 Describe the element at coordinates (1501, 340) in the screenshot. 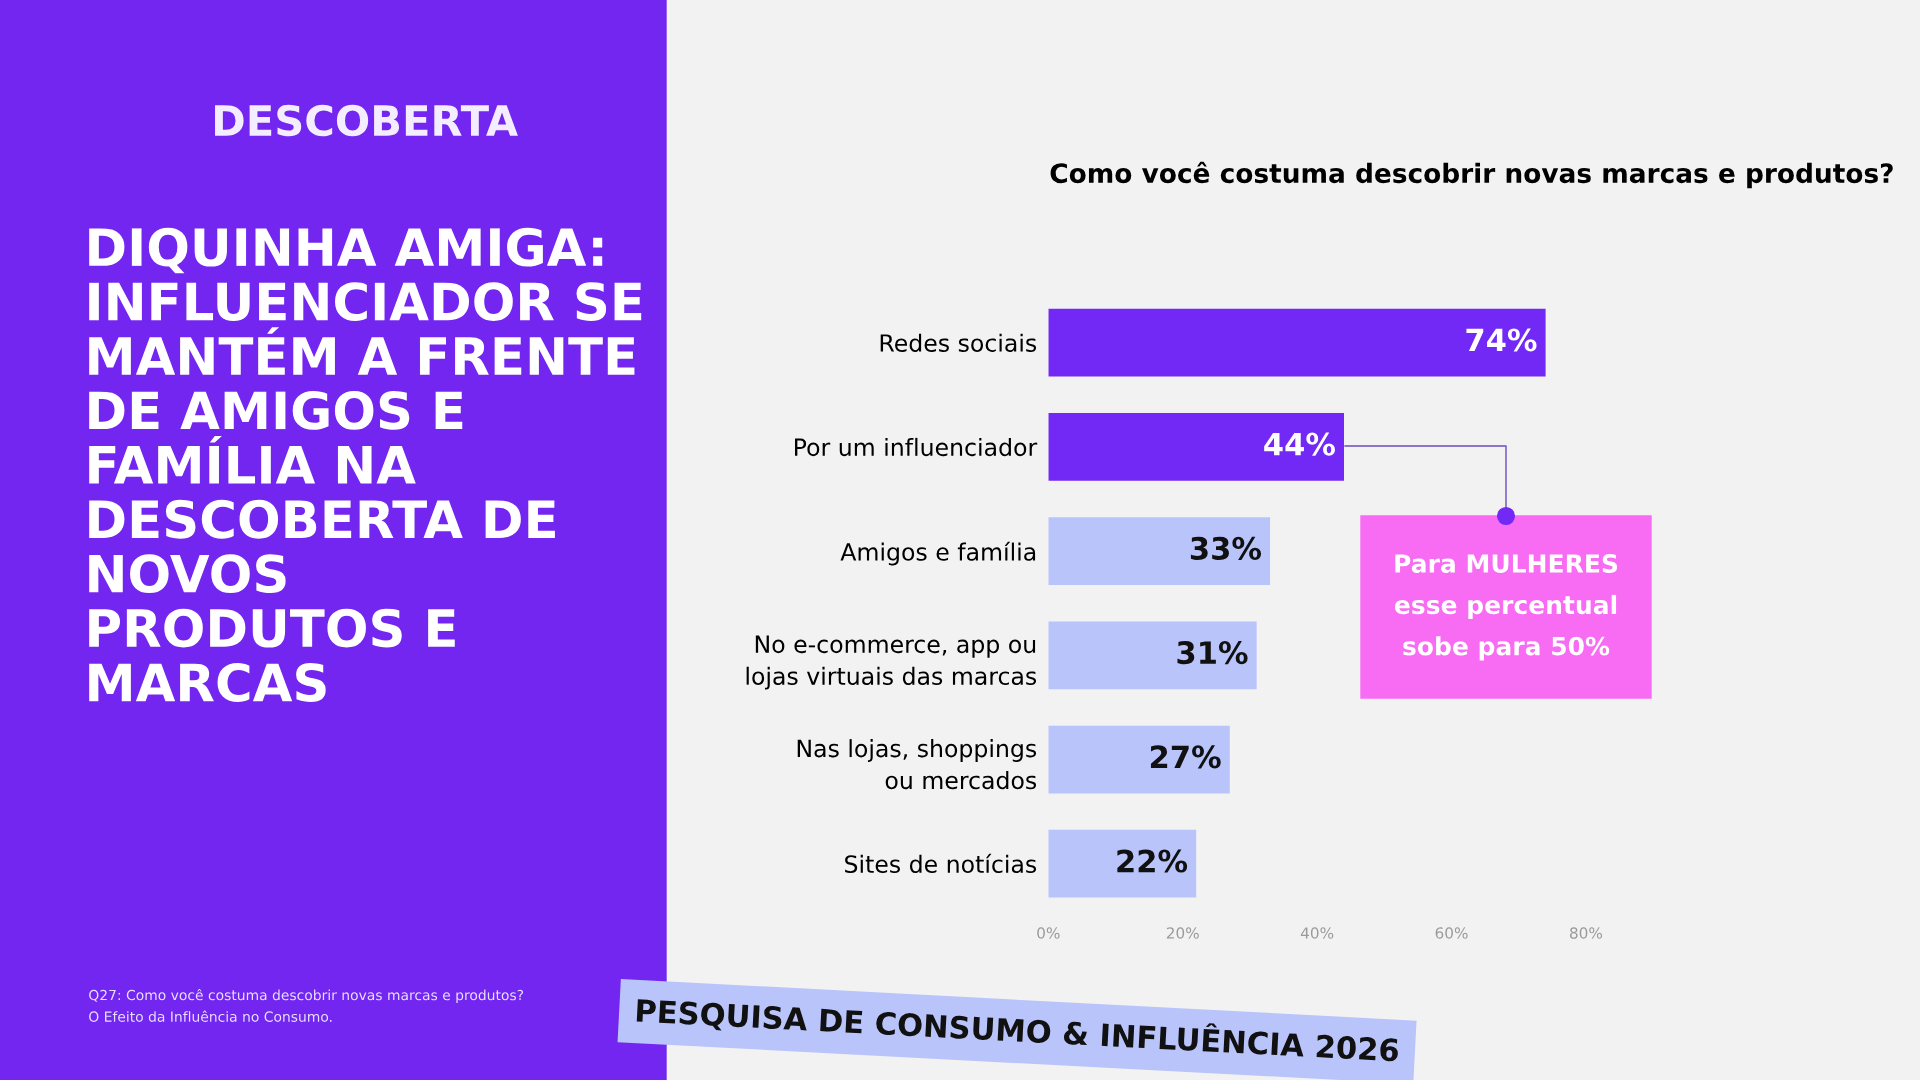

I see `data-label: 74%` at that location.